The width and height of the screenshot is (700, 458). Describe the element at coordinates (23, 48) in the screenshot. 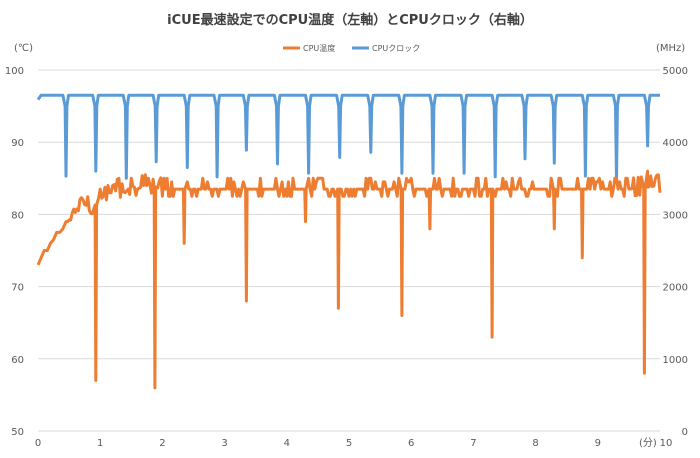

I see `y-left-unit-label: (℃)` at that location.